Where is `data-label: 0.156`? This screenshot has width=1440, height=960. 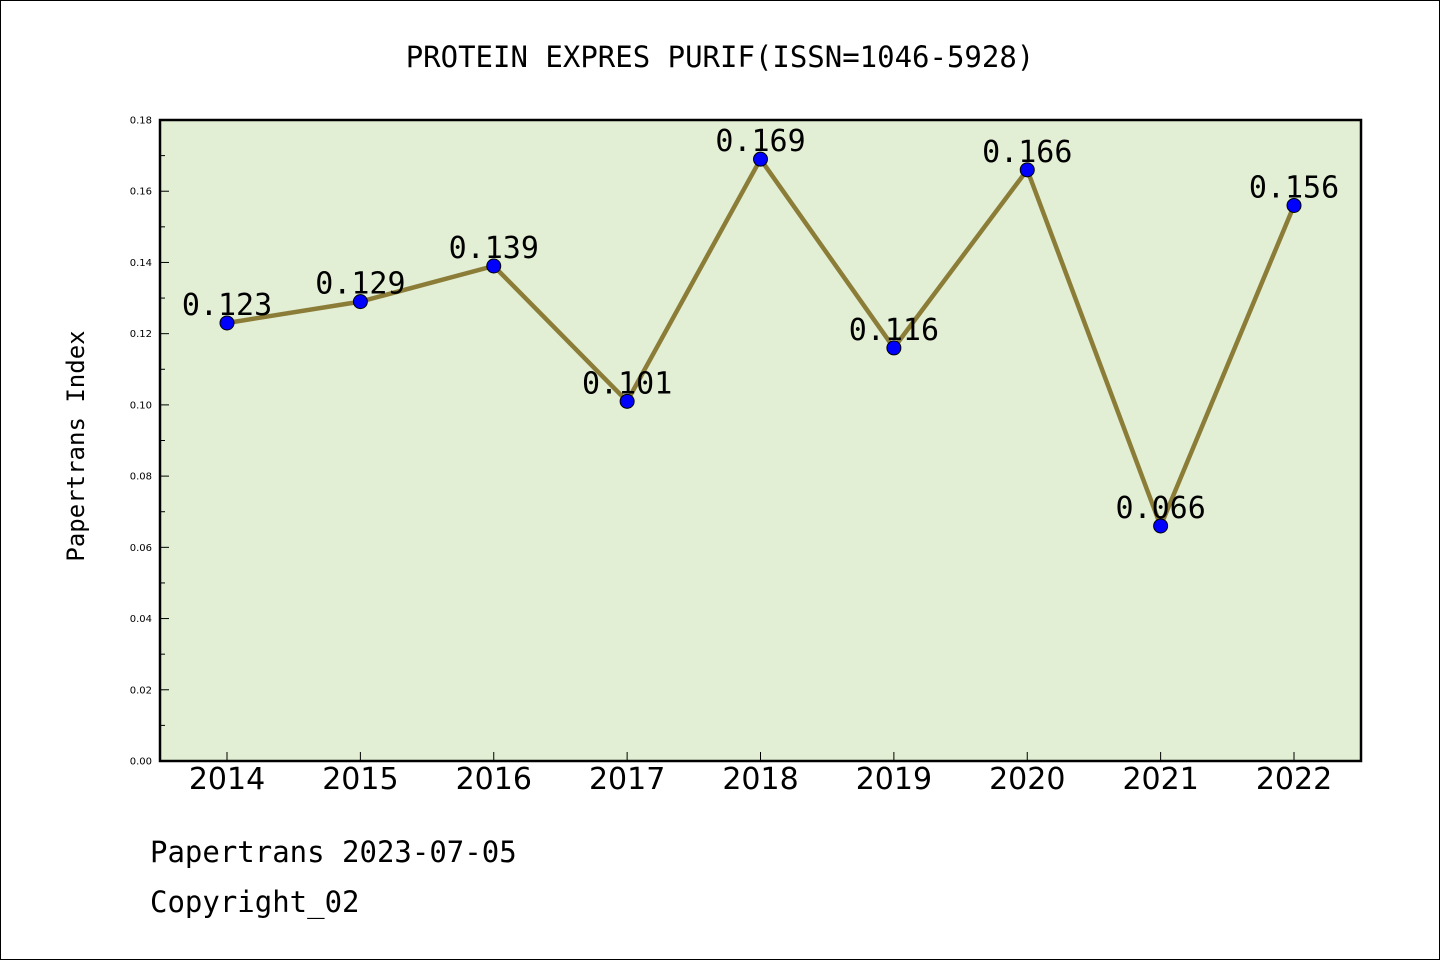 data-label: 0.156 is located at coordinates (1294, 187).